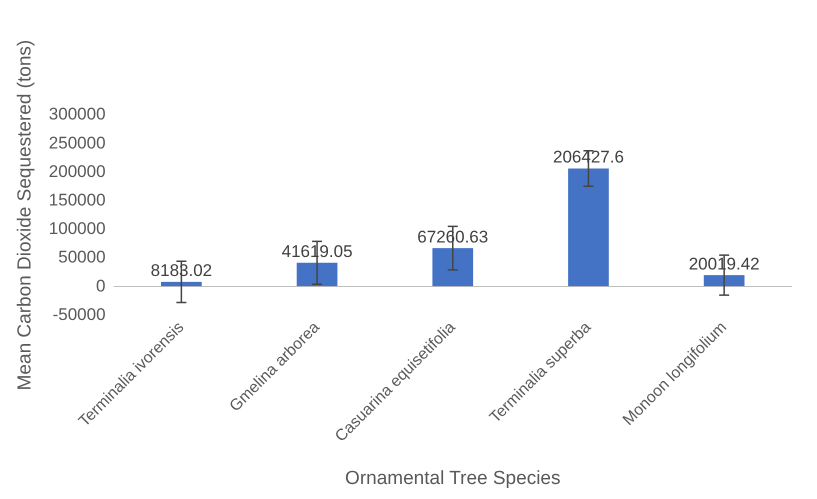 The height and width of the screenshot is (499, 817). Describe the element at coordinates (25, 215) in the screenshot. I see `y-axis-title: Mean Carbon Dioxide Sequestered (tons)` at that location.